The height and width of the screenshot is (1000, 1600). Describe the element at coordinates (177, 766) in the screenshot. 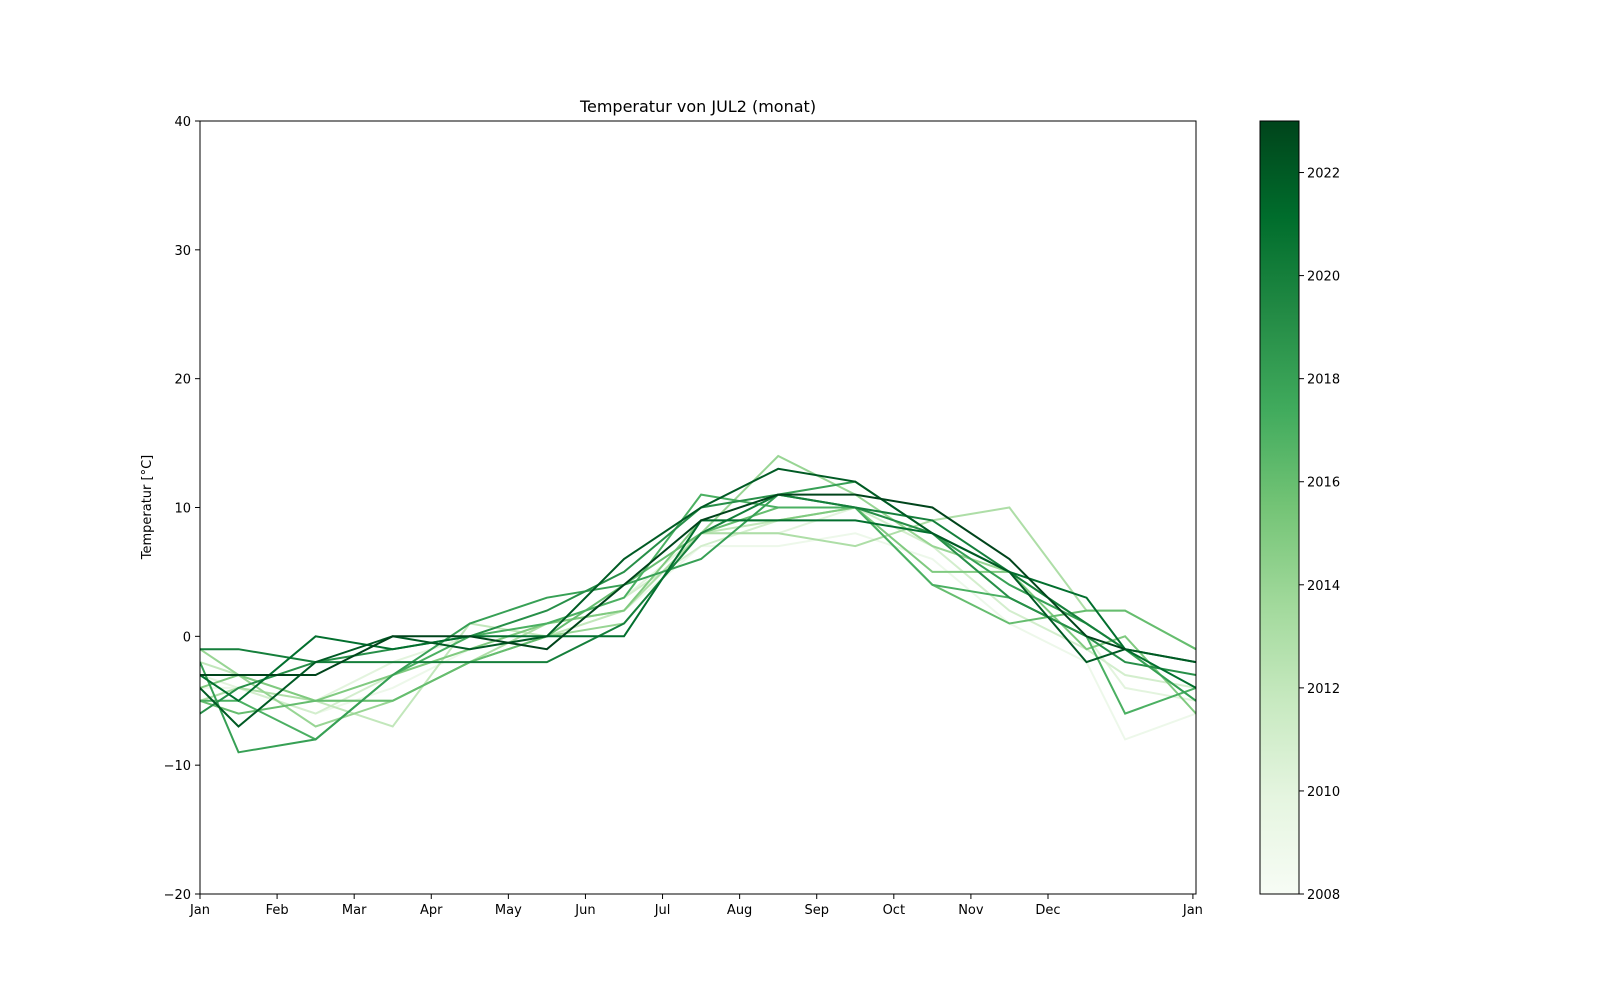

I see `y-tick-label: −10` at that location.